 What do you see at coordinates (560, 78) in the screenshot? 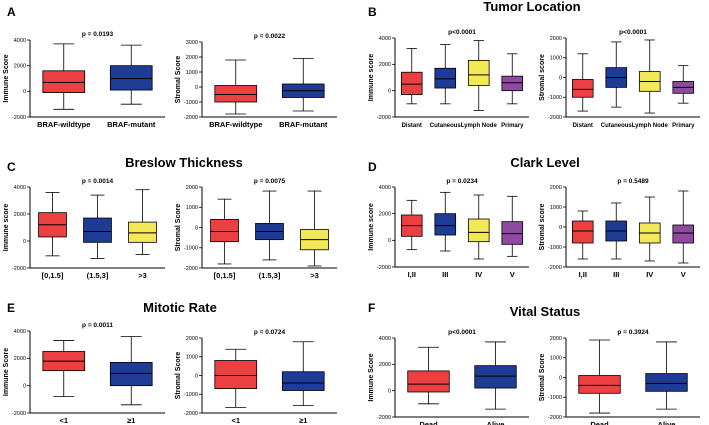
I see `y-tick-label: 0` at bounding box center [560, 78].